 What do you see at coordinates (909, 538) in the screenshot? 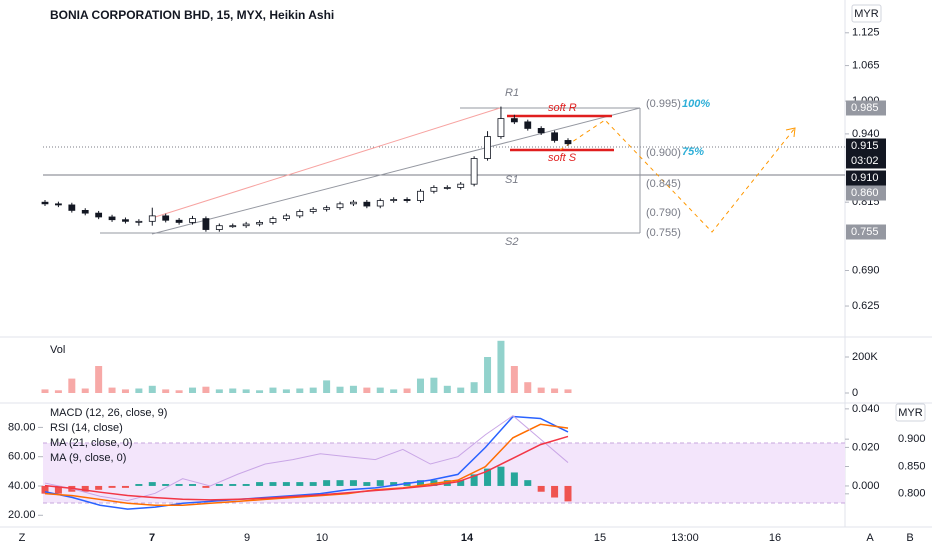
I see `footer-button: B` at bounding box center [909, 538].